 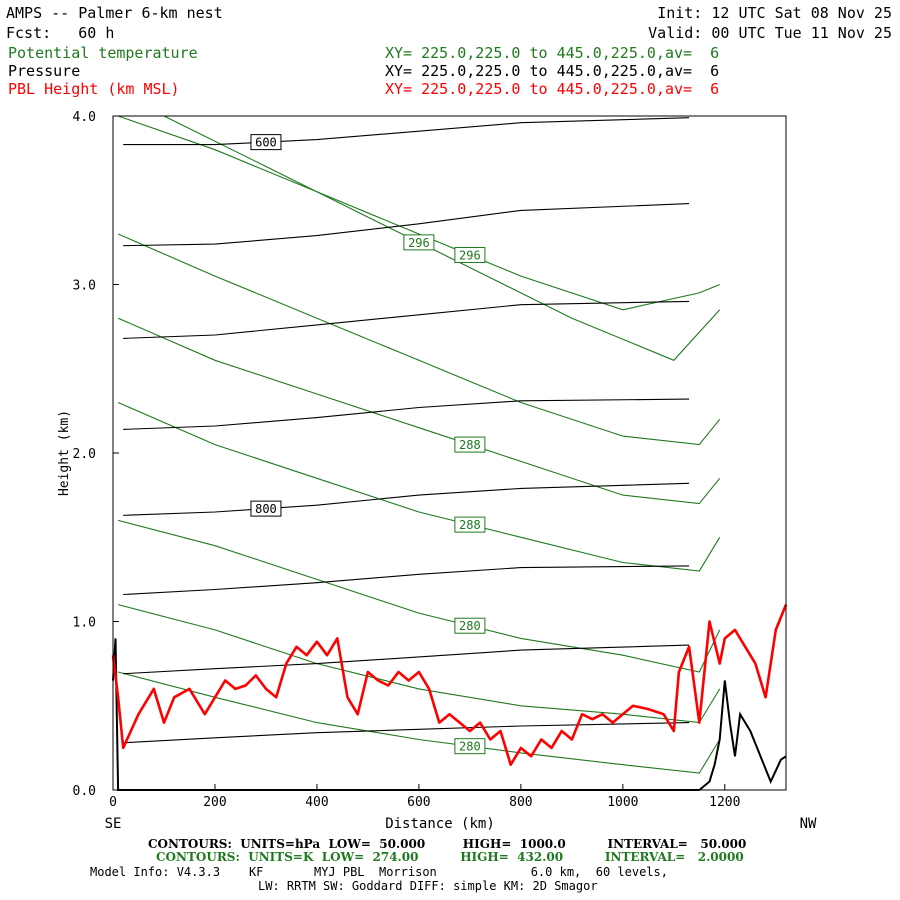 I want to click on x-tick-label-2: 400, so click(x=316, y=802).